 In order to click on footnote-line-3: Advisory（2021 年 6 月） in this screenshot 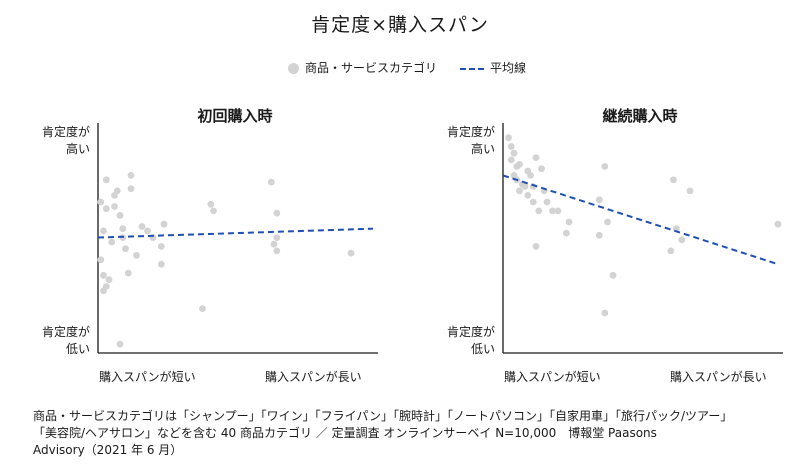, I will do `click(108, 450)`.